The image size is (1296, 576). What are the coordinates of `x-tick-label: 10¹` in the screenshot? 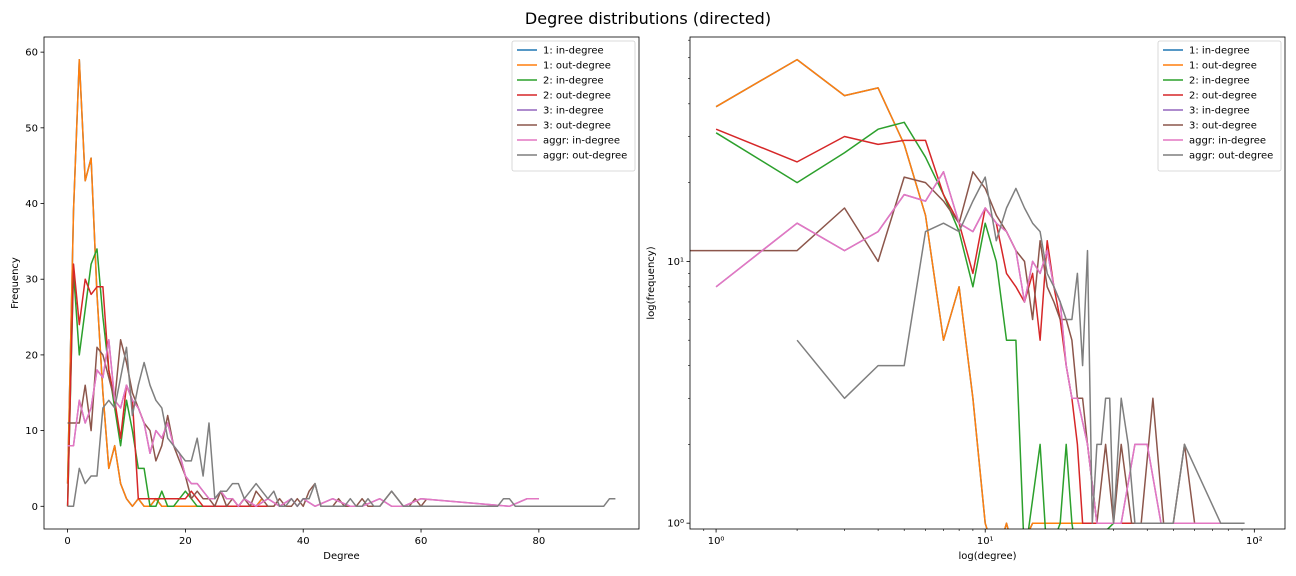 It's located at (985, 541).